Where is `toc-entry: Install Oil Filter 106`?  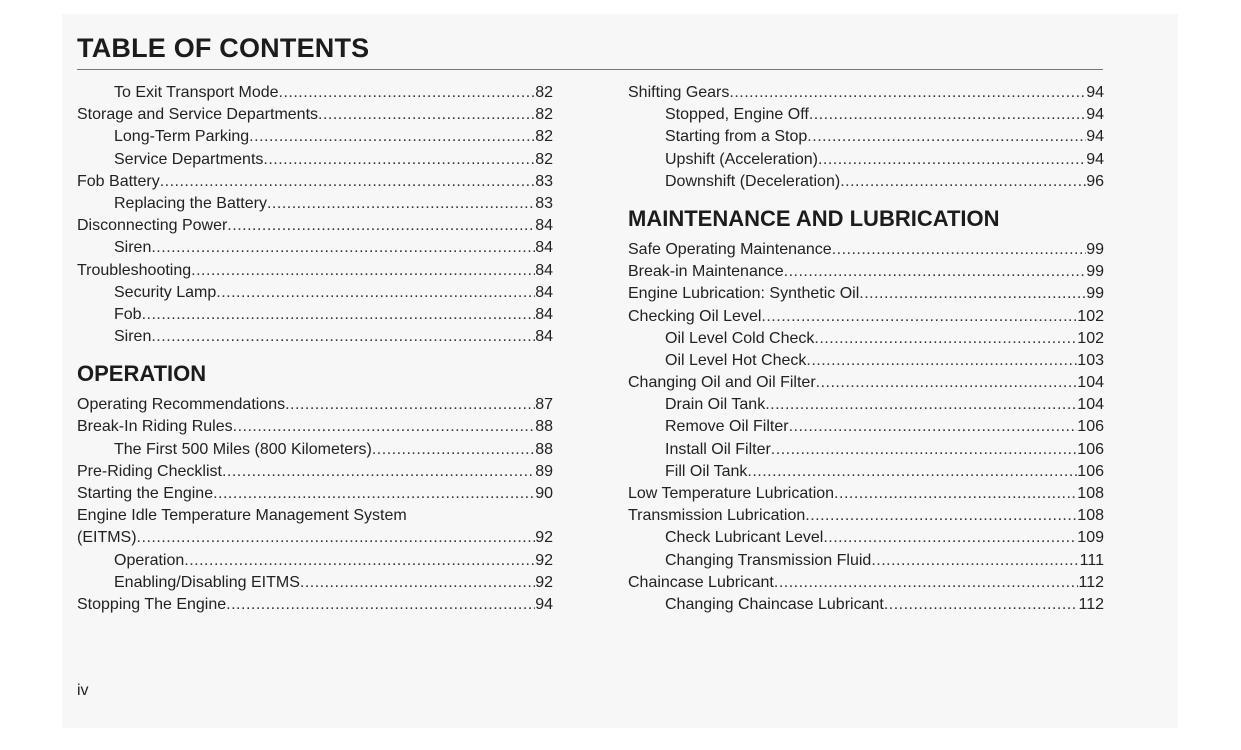
toc-entry: Install Oil Filter 106 is located at coordinates (866, 450).